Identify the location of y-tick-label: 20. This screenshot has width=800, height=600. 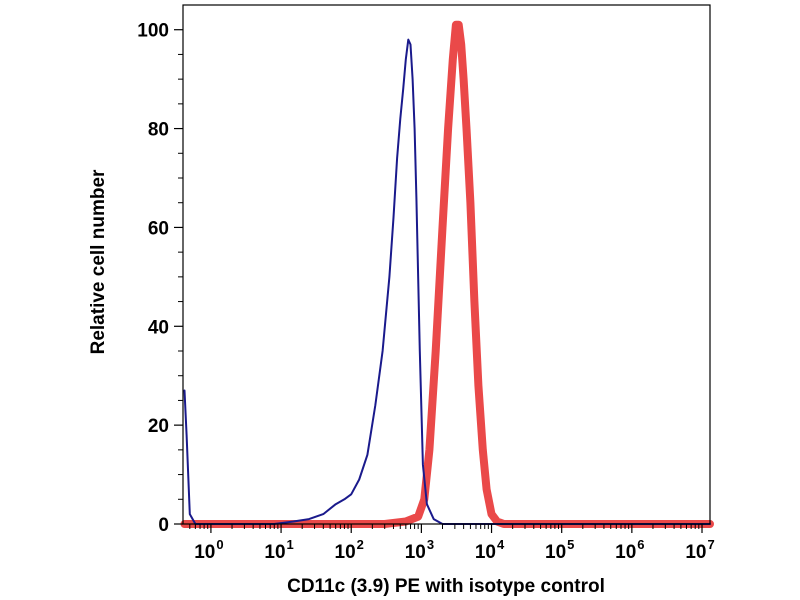
(158, 426).